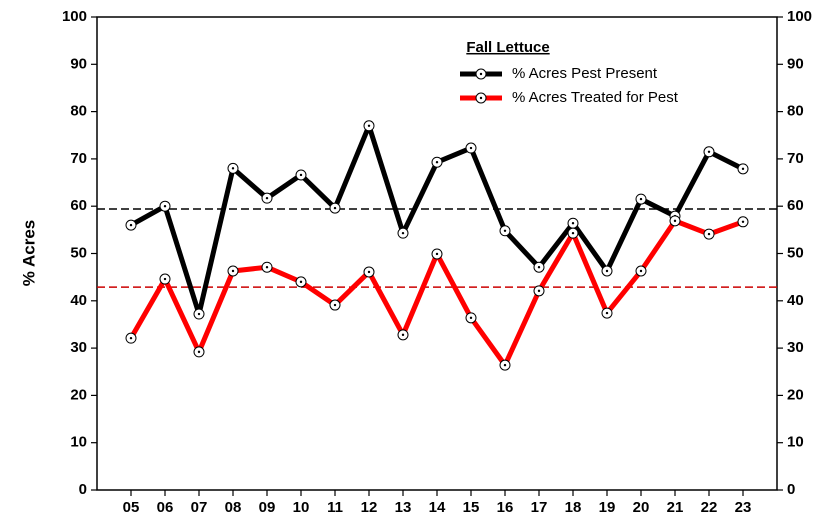 This screenshot has width=828, height=522. I want to click on x-tick-label: 23, so click(743, 507).